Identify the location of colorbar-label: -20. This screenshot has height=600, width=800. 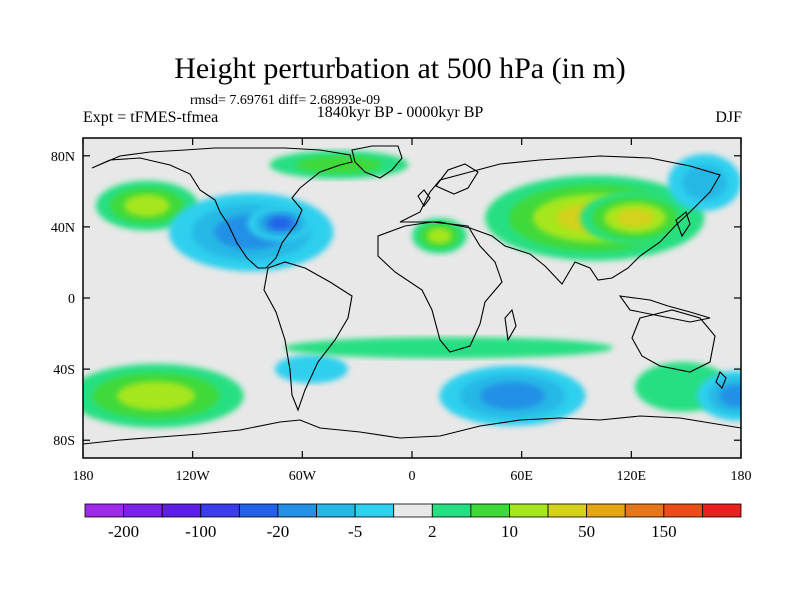
(278, 531).